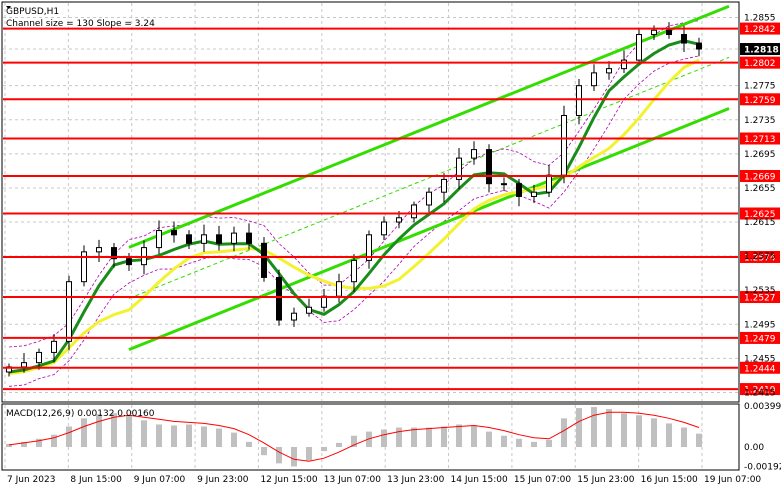 The width and height of the screenshot is (781, 493). I want to click on macd-signal-line, so click(354, 436).